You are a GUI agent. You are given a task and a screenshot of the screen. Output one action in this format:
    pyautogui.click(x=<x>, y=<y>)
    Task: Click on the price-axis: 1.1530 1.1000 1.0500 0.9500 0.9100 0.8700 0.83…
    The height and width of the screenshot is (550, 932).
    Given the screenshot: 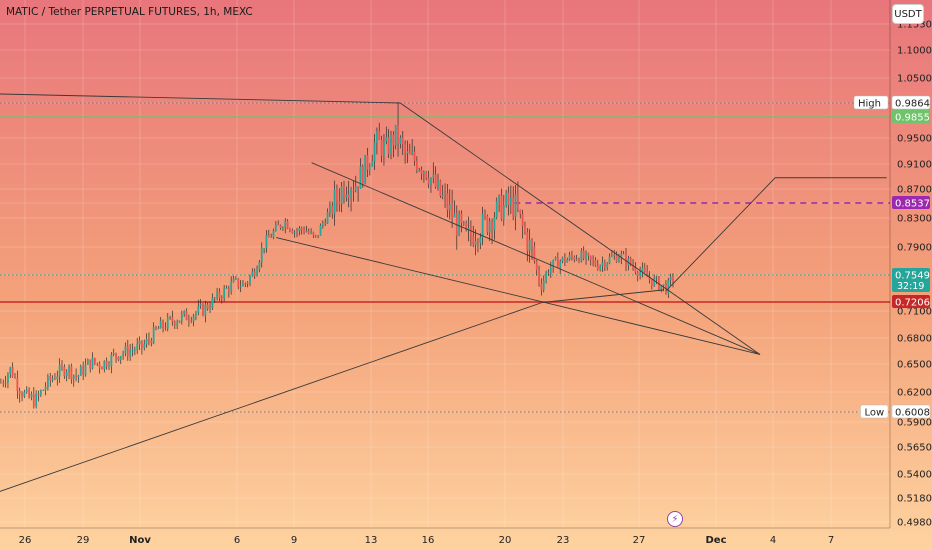 What is the action you would take?
    pyautogui.click(x=892, y=275)
    